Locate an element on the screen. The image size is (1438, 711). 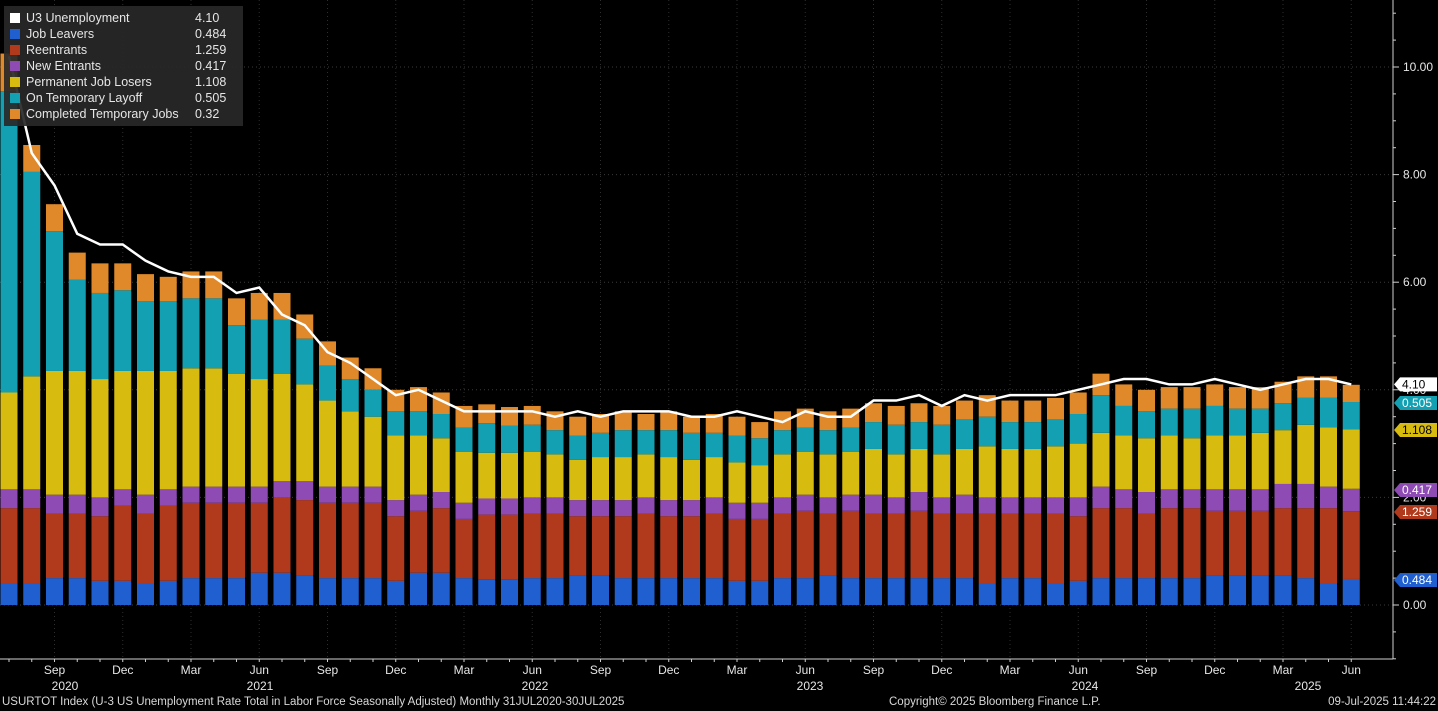
legend-value: 0.505 is located at coordinates (211, 98).